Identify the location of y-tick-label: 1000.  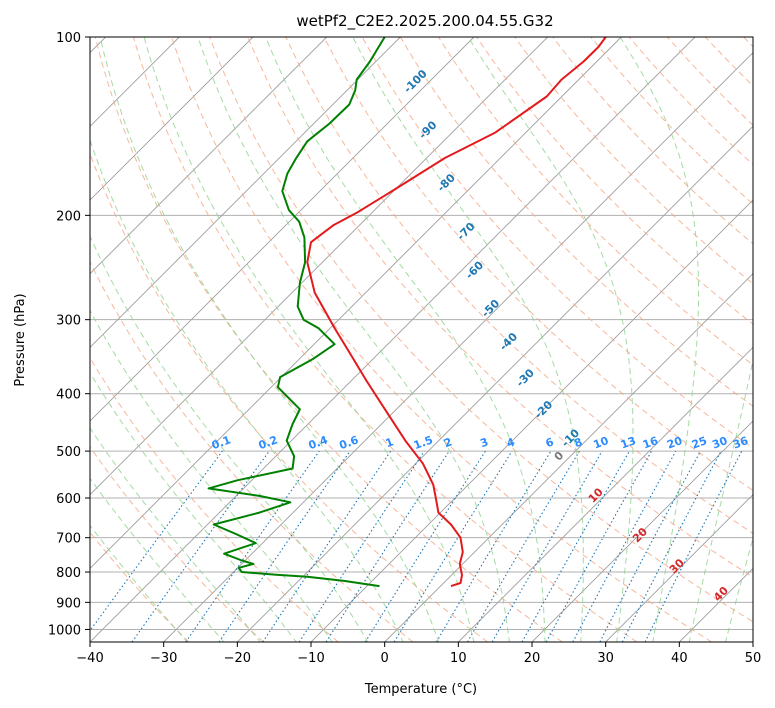
(64, 630).